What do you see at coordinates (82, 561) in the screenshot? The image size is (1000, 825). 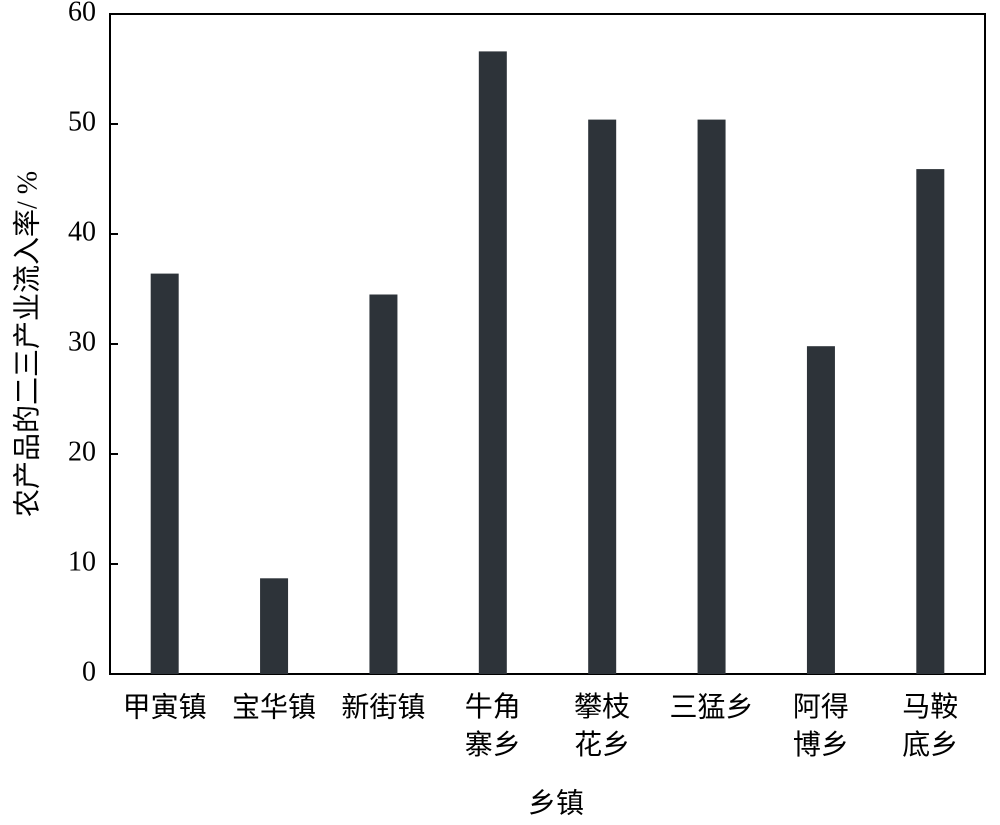 I see `y-tick-label: 10` at bounding box center [82, 561].